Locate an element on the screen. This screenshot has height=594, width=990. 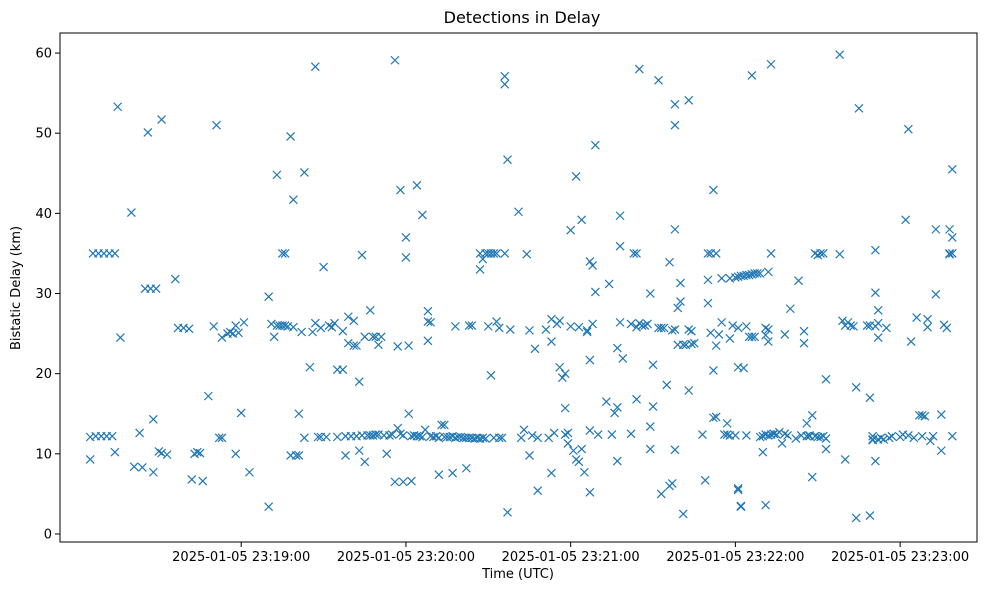
y-tick-label: 20 is located at coordinates (43, 374).